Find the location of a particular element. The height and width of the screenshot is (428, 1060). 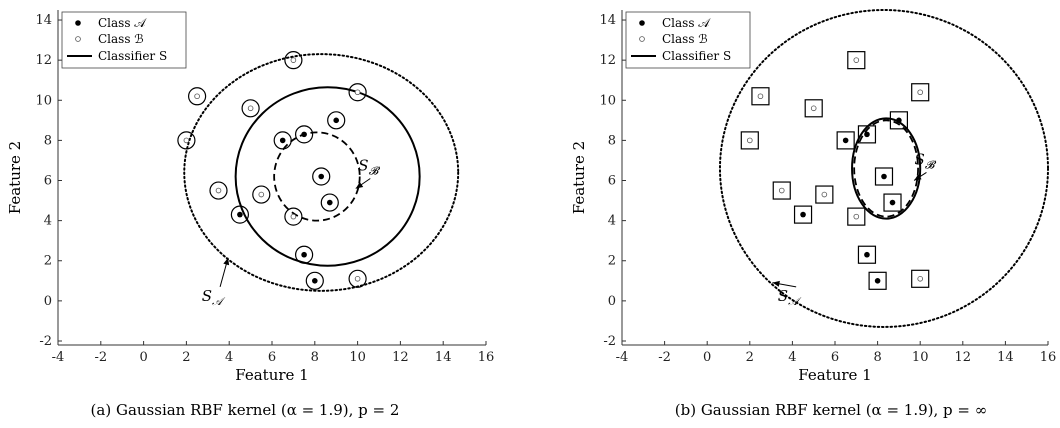

y-tick-label: 12 is located at coordinates (607, 60).